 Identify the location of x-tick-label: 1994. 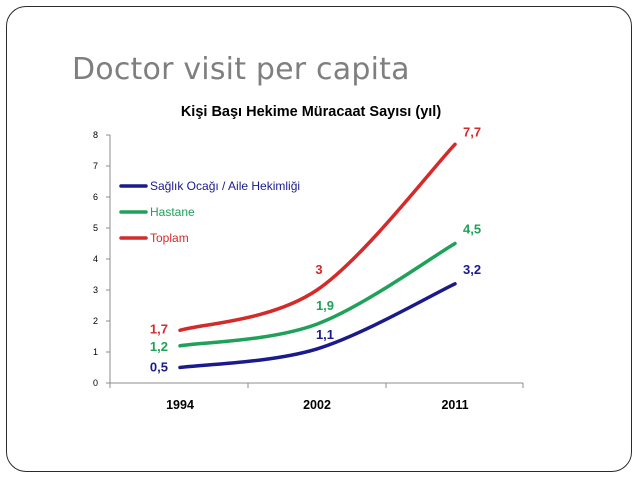
(180, 405).